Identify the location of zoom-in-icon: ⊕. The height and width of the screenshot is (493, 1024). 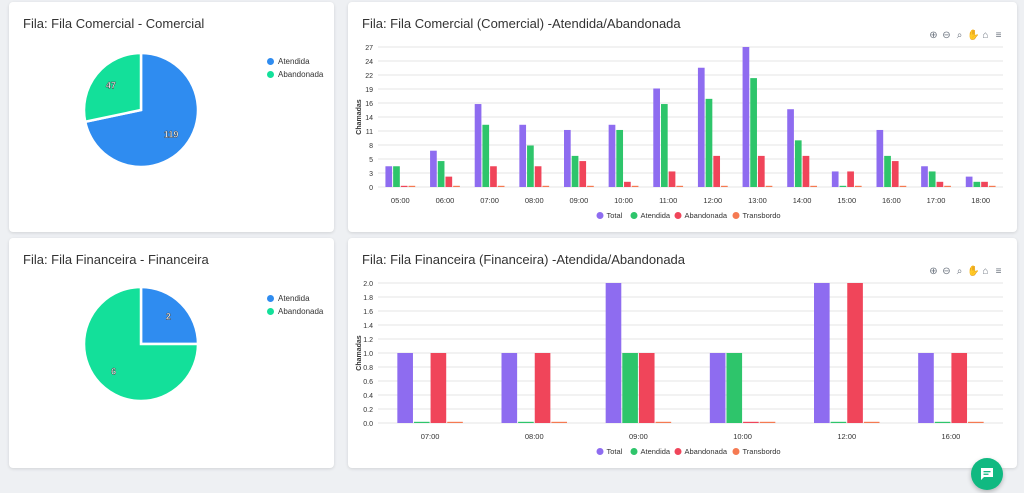
(933, 35).